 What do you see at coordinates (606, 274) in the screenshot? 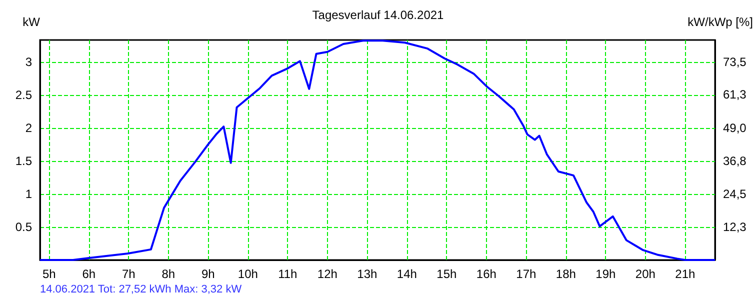
I see `x-tick-label: 19h` at bounding box center [606, 274].